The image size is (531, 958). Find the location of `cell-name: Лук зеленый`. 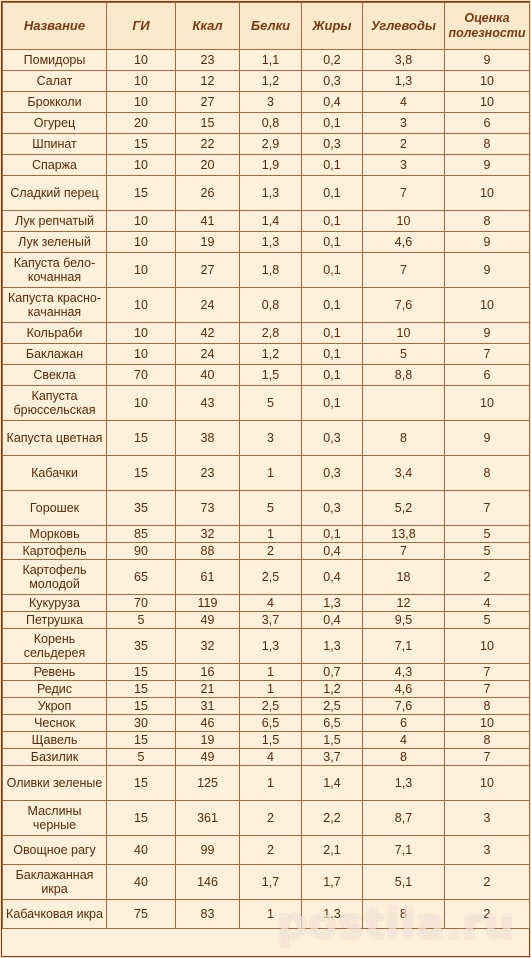

cell-name: Лук зеленый is located at coordinates (54, 242).